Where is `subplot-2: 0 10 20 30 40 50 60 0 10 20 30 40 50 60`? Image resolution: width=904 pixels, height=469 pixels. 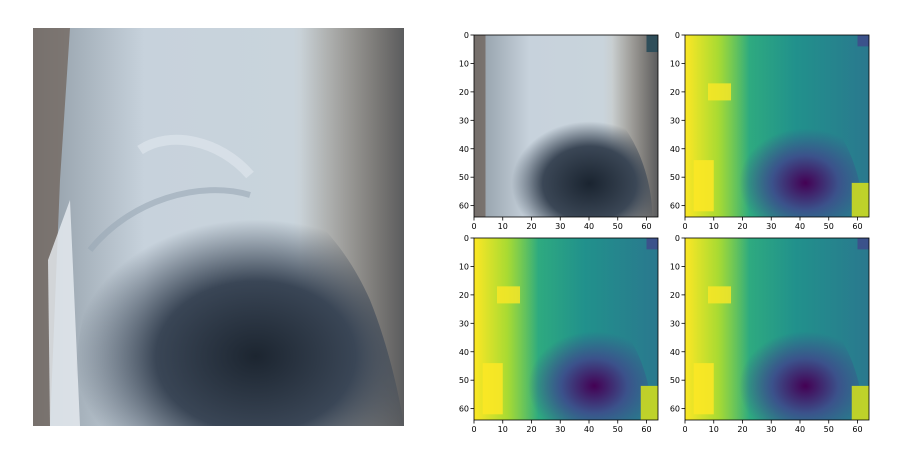
subplot-2: 0 10 20 30 40 50 60 0 10 20 30 40 50 60 is located at coordinates (770, 131).